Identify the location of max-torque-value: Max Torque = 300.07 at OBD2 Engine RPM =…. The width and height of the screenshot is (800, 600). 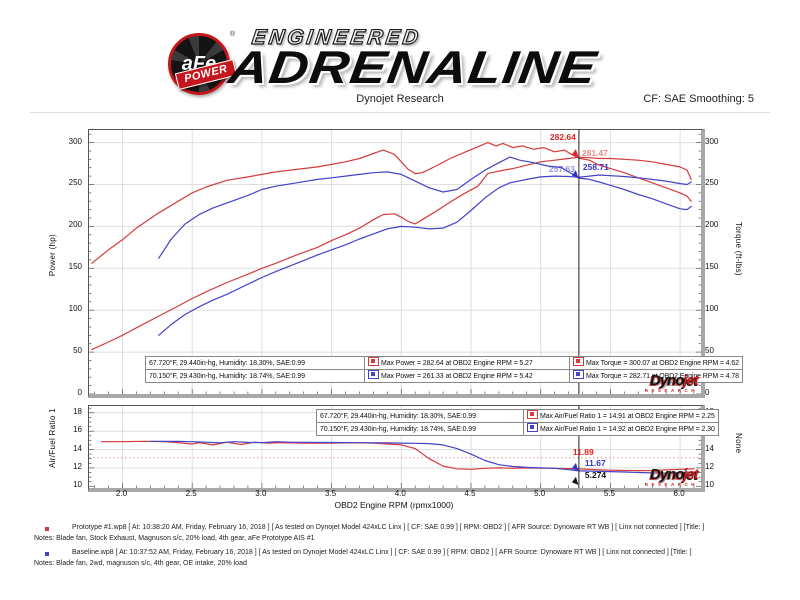
(662, 363).